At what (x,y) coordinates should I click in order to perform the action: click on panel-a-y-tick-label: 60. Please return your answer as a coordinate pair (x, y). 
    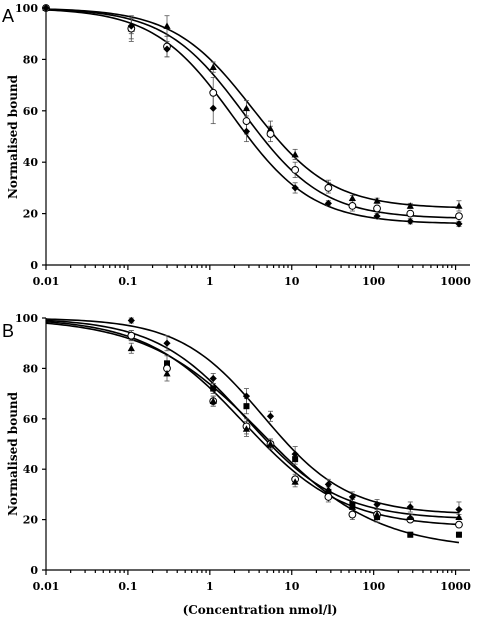
    Looking at the image, I should click on (31, 111).